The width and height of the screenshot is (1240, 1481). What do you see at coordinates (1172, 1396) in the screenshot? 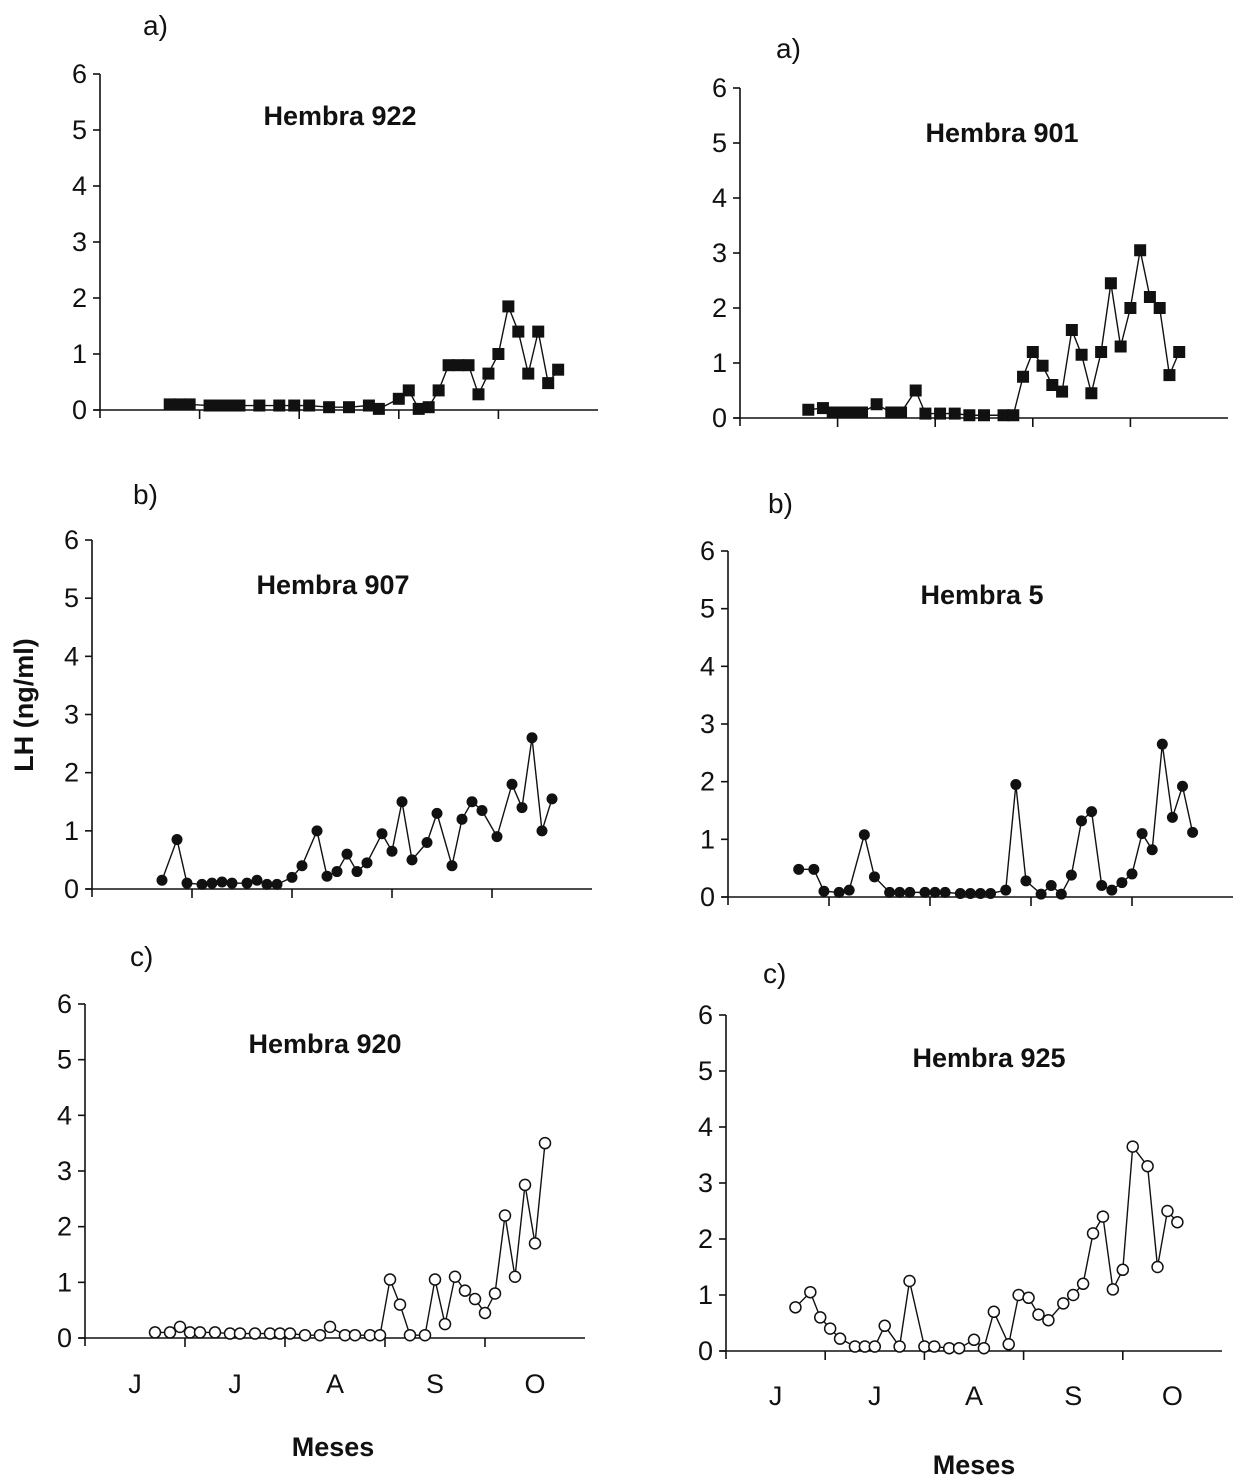
I see `month-label: O` at bounding box center [1172, 1396].